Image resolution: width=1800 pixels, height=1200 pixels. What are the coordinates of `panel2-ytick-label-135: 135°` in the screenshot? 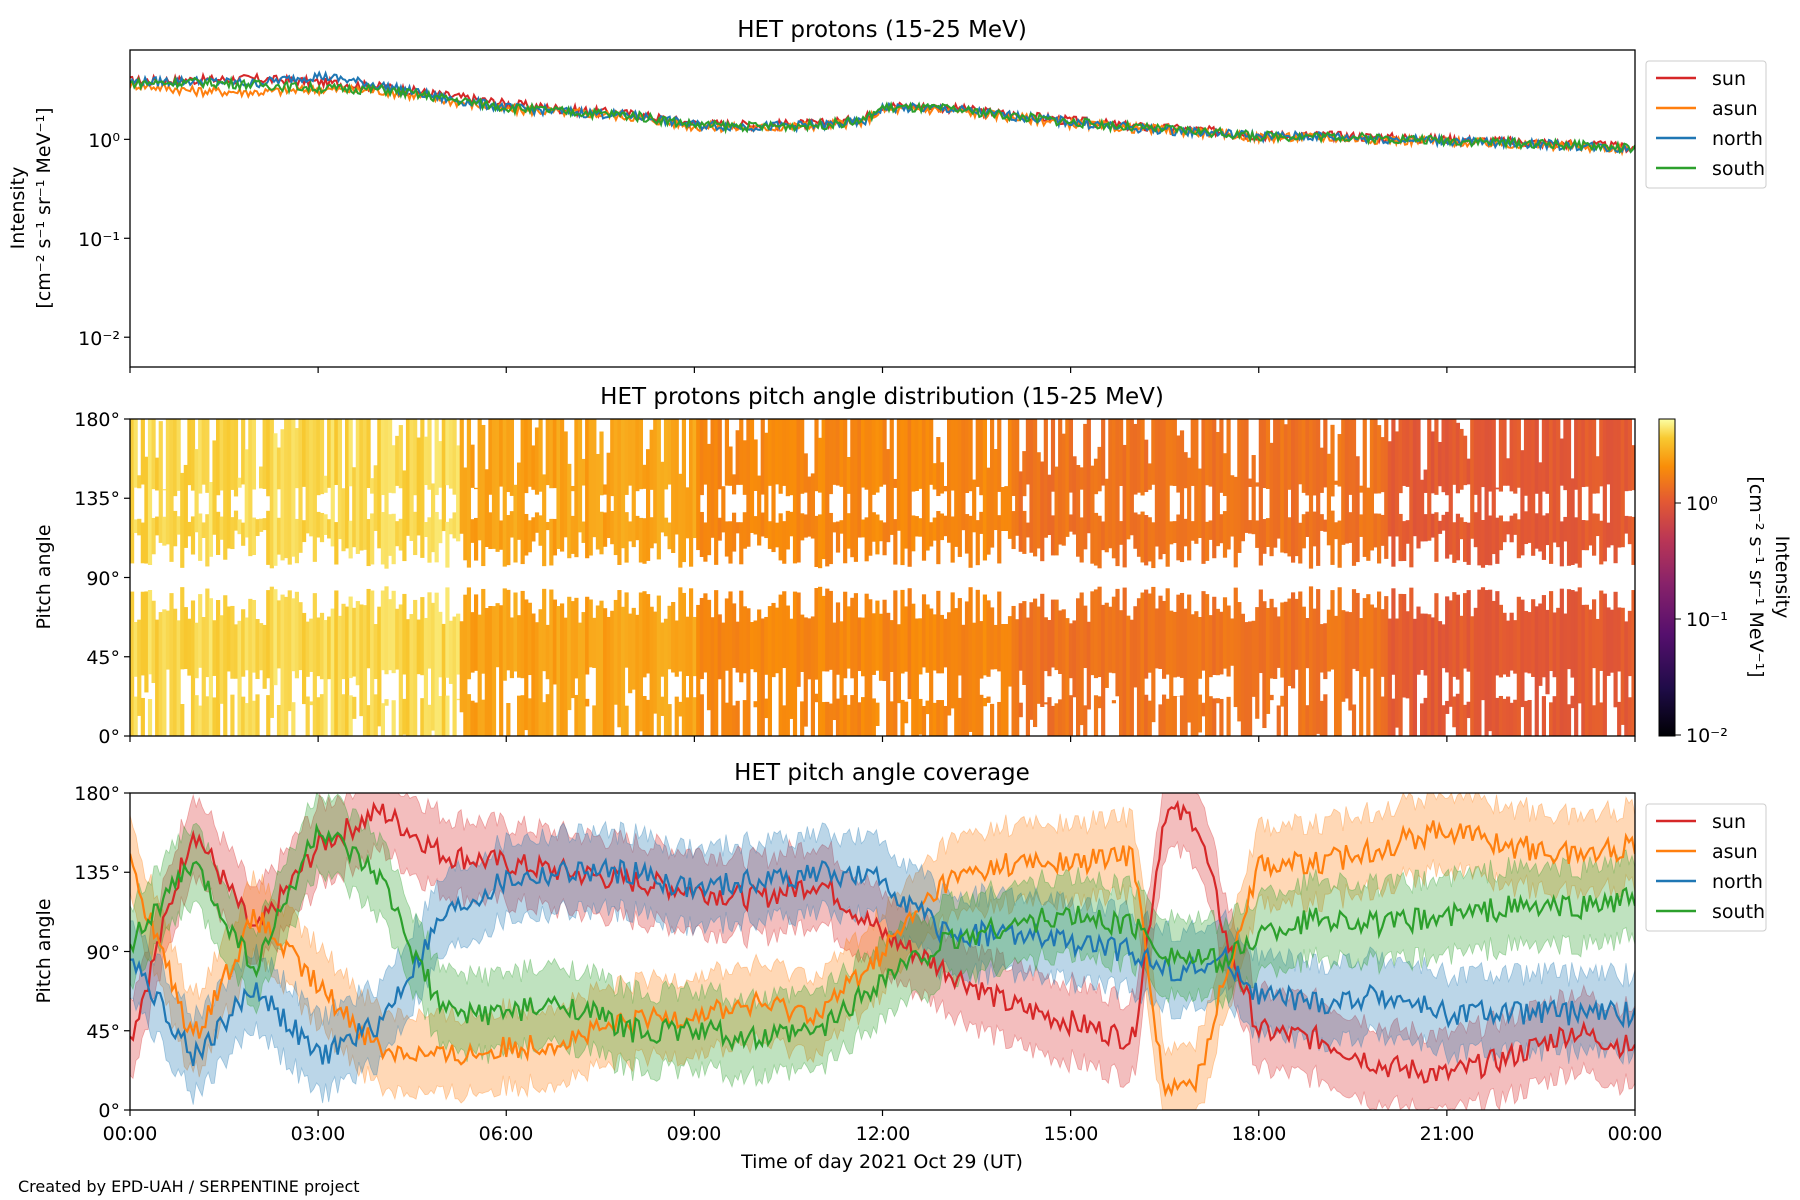 It's located at (97, 499).